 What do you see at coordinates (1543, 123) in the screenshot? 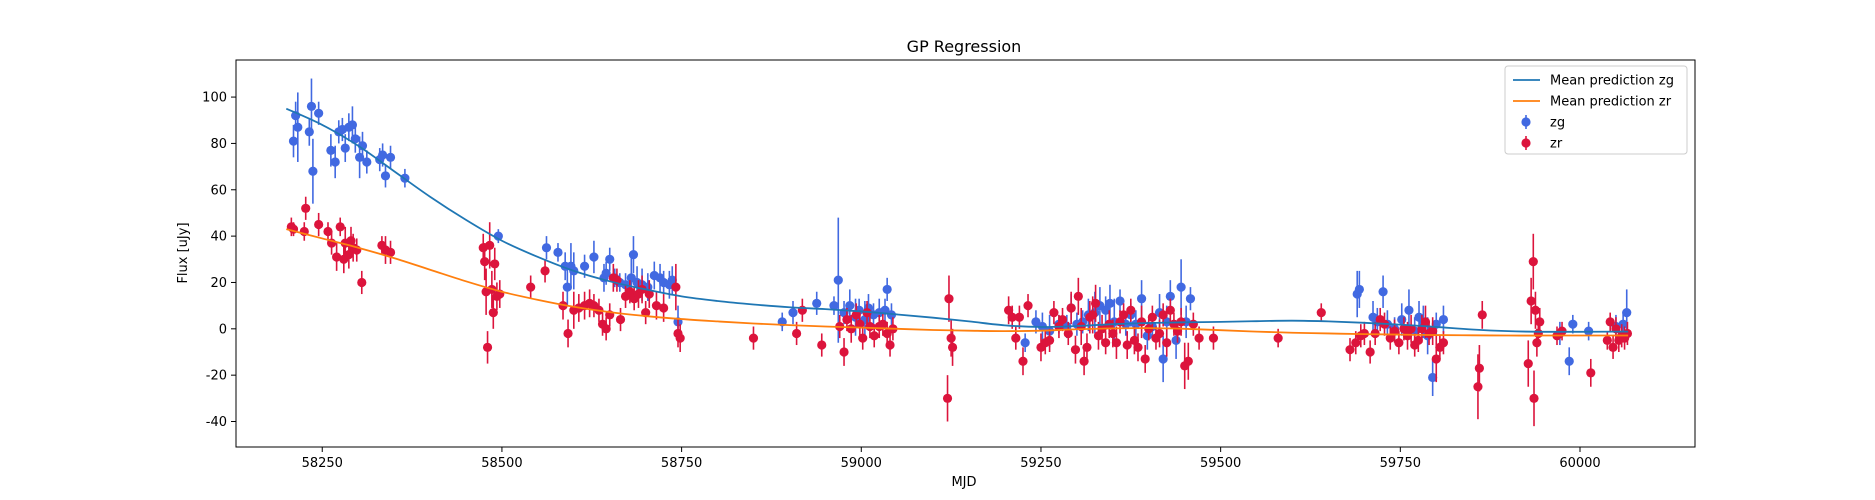
I see `legend-entry: zg` at bounding box center [1543, 123].